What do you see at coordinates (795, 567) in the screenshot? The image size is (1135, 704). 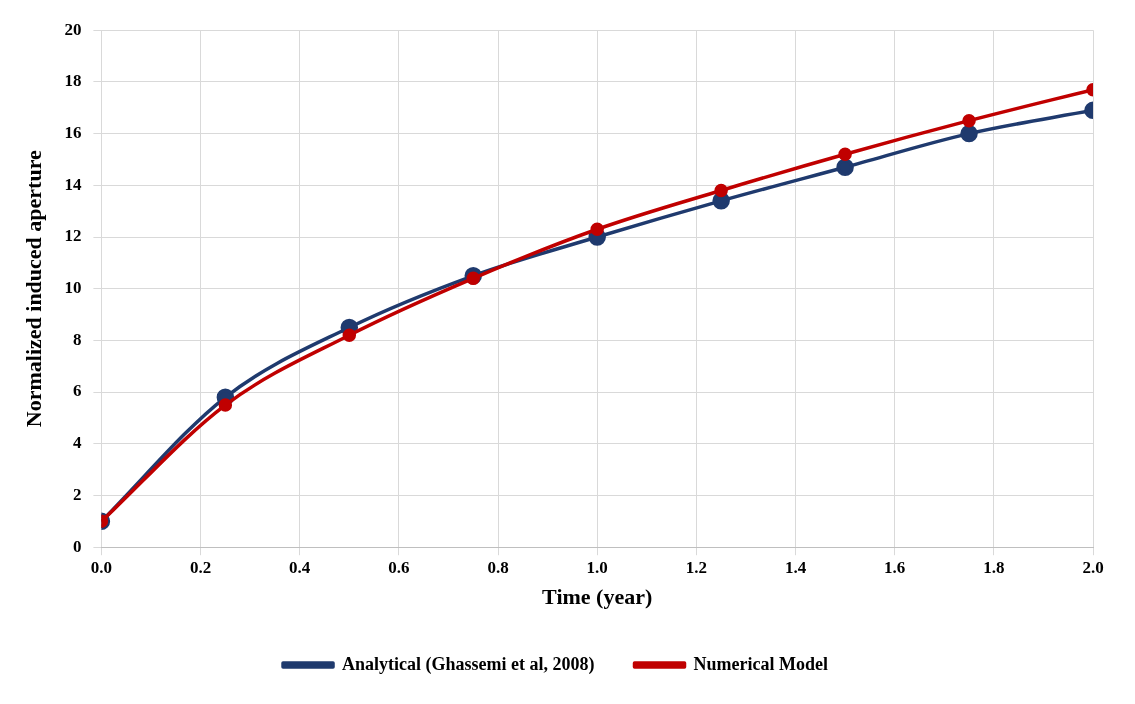 I see `x-tick-label: 1.4` at bounding box center [795, 567].